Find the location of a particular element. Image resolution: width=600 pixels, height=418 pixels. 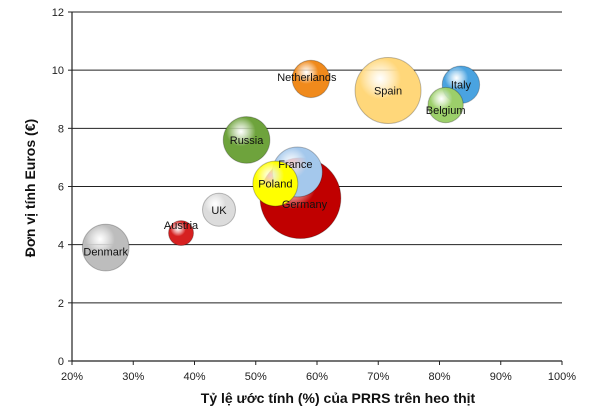

y-tick-label: 8 is located at coordinates (61, 129).